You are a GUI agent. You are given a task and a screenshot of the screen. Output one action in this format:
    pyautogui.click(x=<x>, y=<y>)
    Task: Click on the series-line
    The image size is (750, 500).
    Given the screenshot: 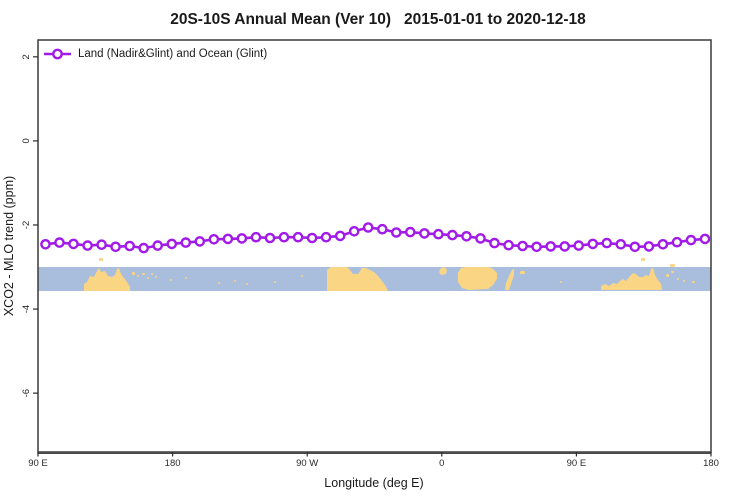 What is the action you would take?
    pyautogui.click(x=375, y=238)
    